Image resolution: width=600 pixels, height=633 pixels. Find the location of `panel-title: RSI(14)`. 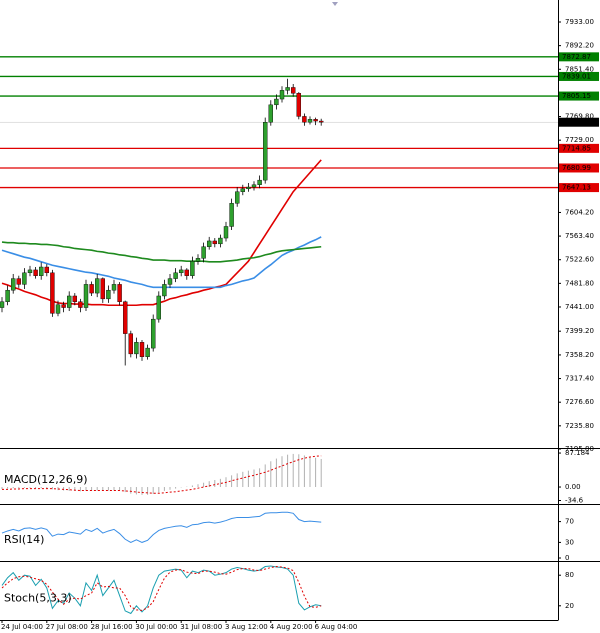

panel-title: RSI(14) is located at coordinates (24, 539).